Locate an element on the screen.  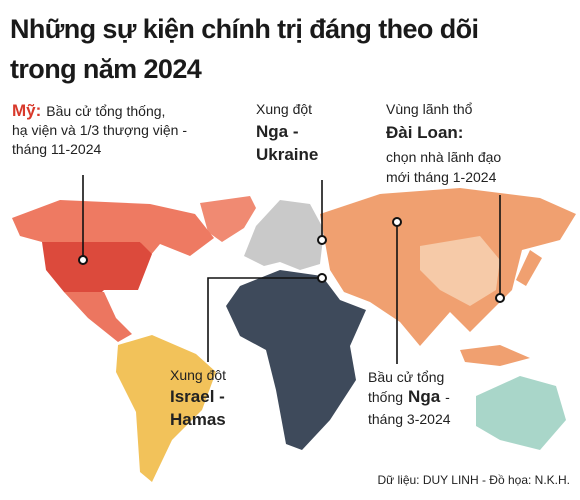
leader-line is located at coordinates (264, 319).